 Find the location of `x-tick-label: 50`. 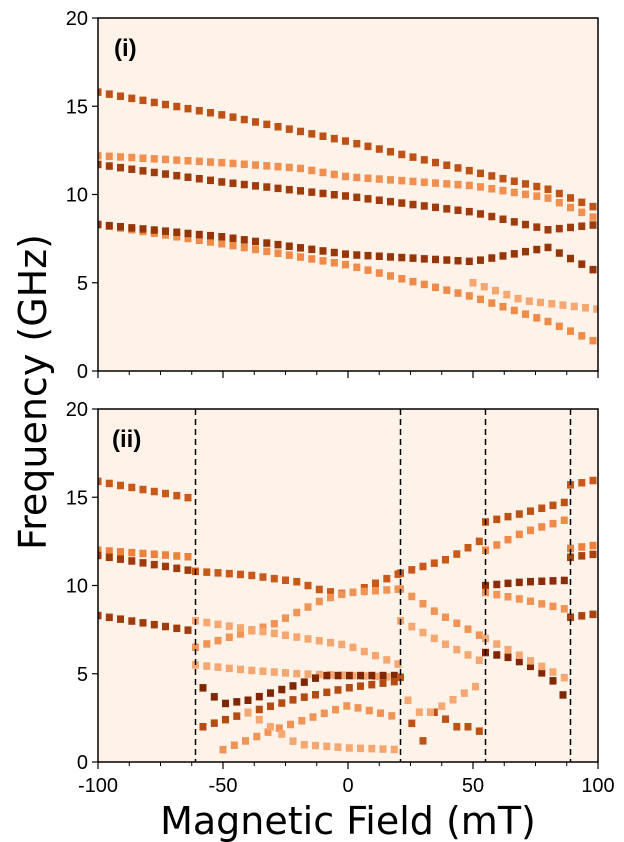

x-tick-label: 50 is located at coordinates (473, 786).